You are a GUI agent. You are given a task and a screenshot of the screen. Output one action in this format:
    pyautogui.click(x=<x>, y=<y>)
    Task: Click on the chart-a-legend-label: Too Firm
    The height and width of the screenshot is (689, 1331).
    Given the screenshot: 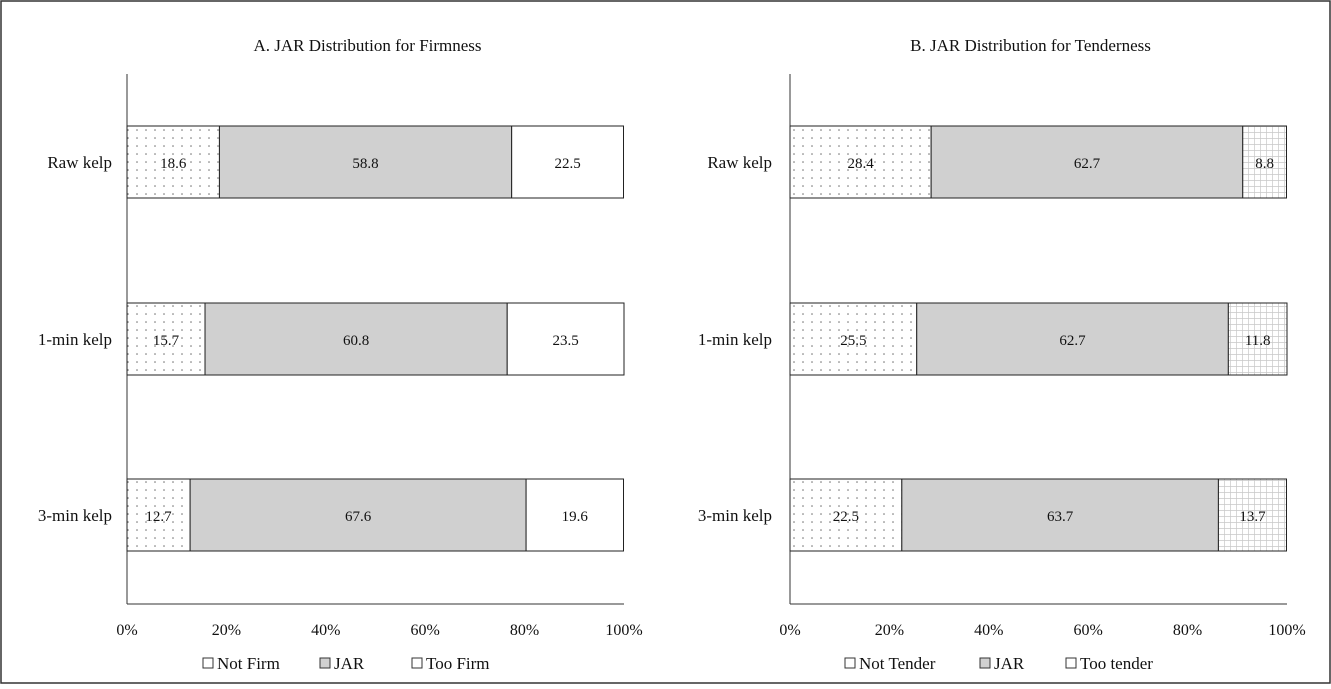 What is the action you would take?
    pyautogui.click(x=458, y=663)
    